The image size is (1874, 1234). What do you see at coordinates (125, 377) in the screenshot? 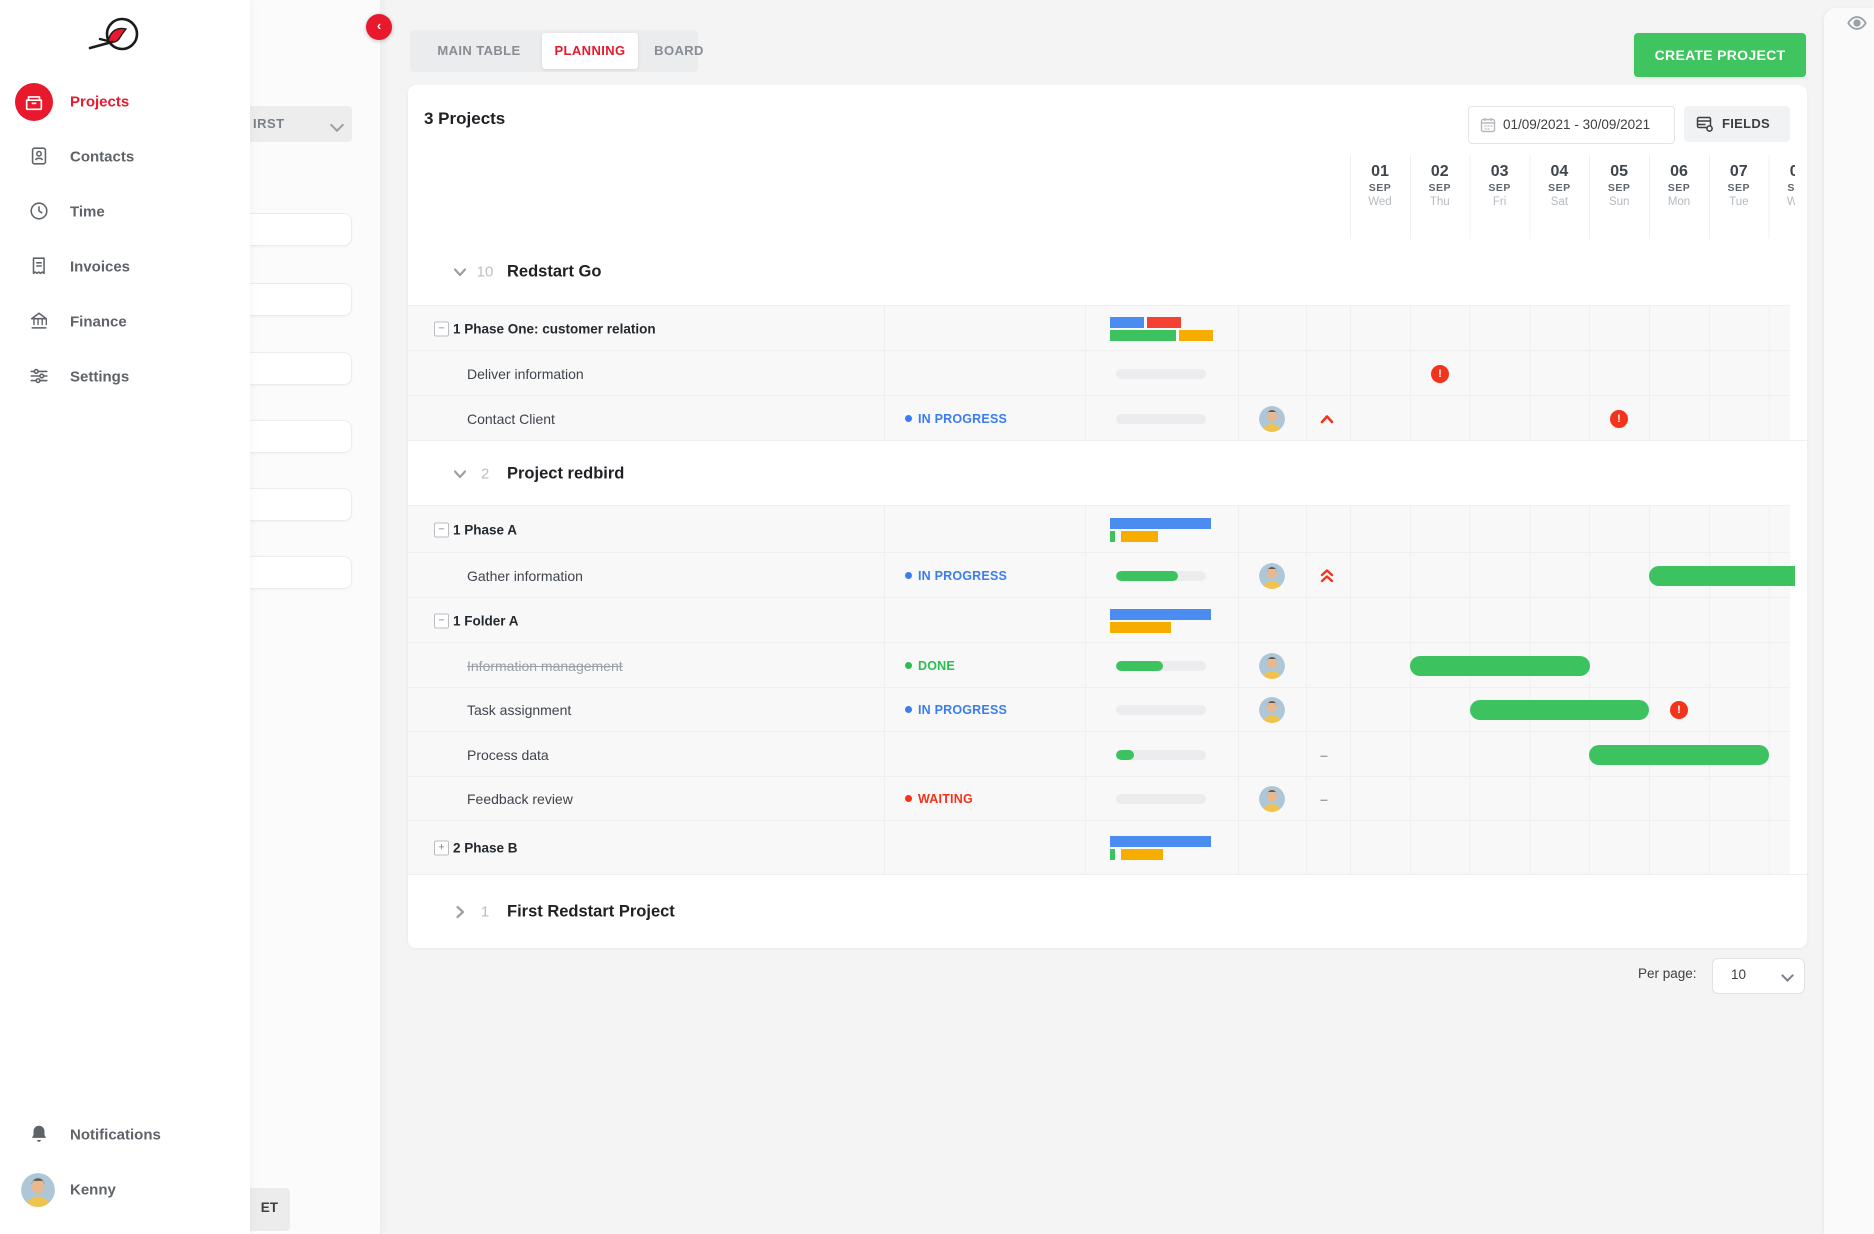
I see `sidebar-item-settings: Settings` at bounding box center [125, 377].